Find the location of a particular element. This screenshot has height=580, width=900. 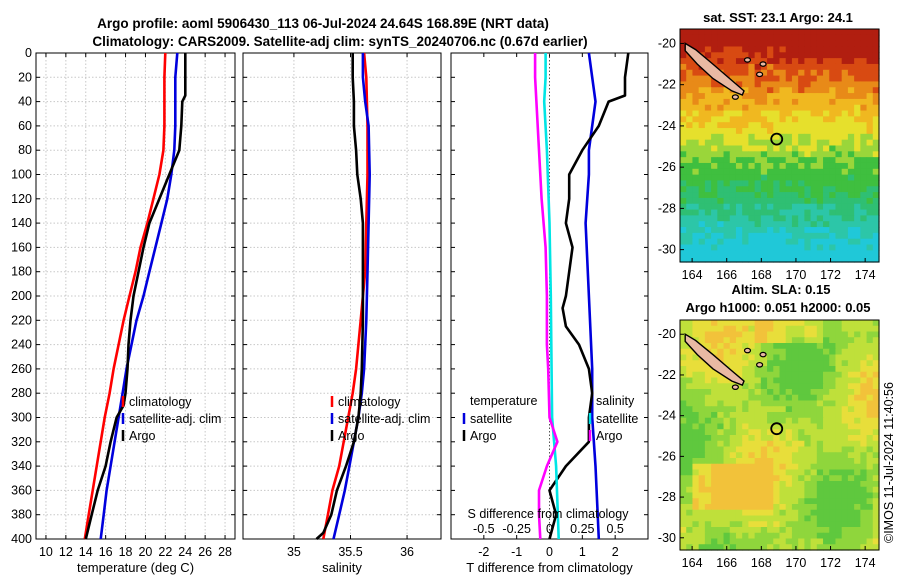

x-tick-label: 2 is located at coordinates (615, 552).